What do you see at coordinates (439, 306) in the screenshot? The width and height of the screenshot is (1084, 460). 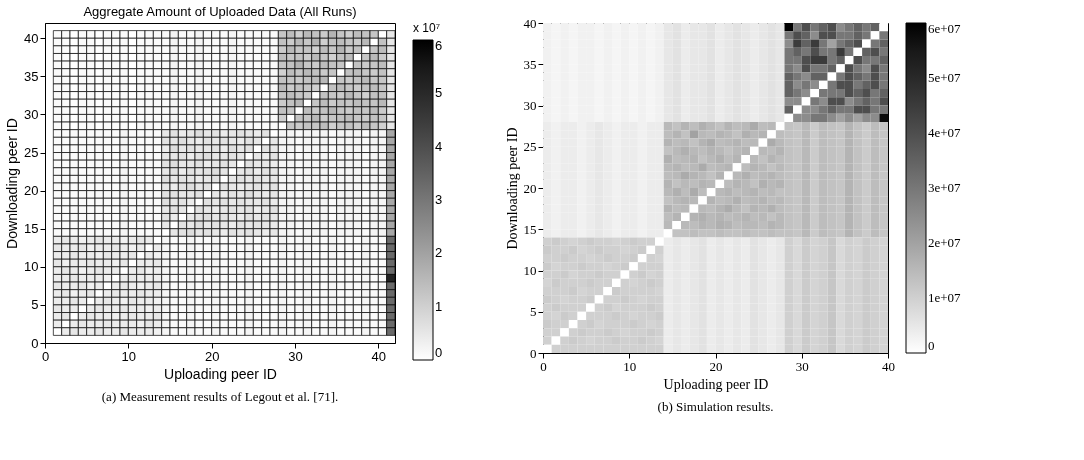 I see `color-bar-label: 1` at bounding box center [439, 306].